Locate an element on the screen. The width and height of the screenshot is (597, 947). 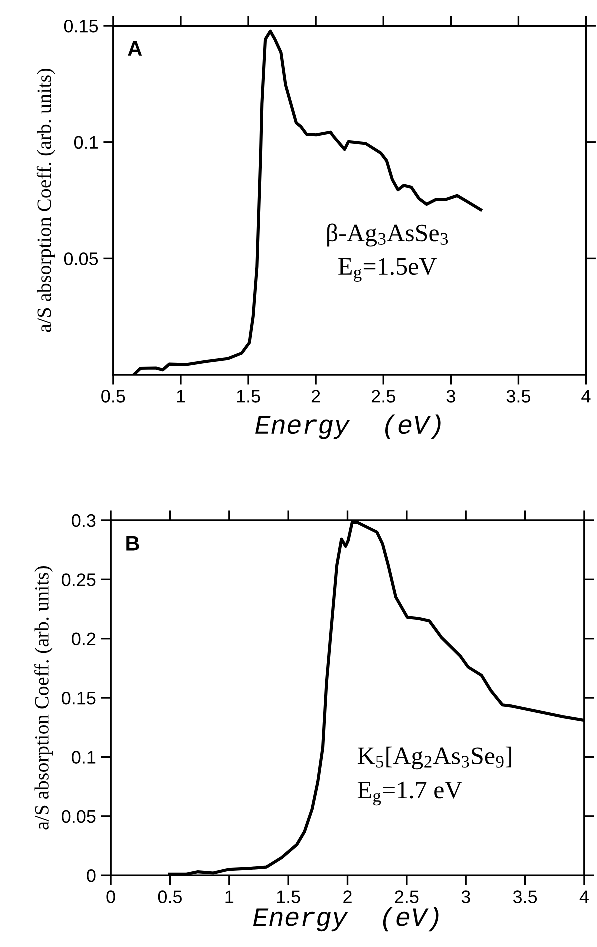
annotation: β-Ag$_{3}$AsSe$_{3}$ is located at coordinates (388, 235).